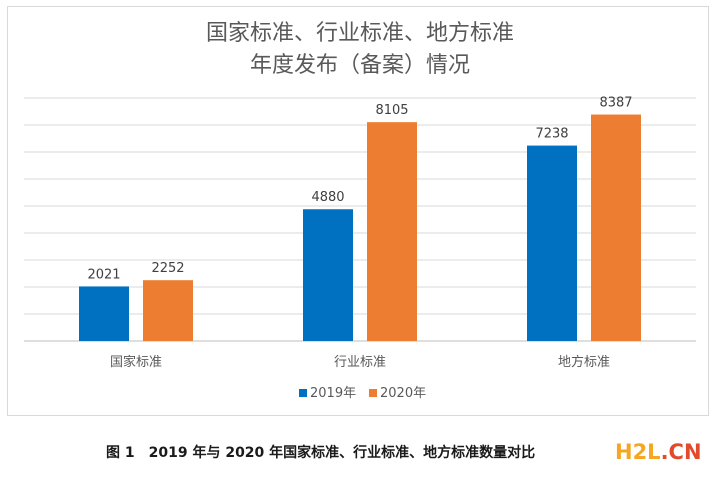  I want to click on category-label: 行业标准, so click(360, 362).